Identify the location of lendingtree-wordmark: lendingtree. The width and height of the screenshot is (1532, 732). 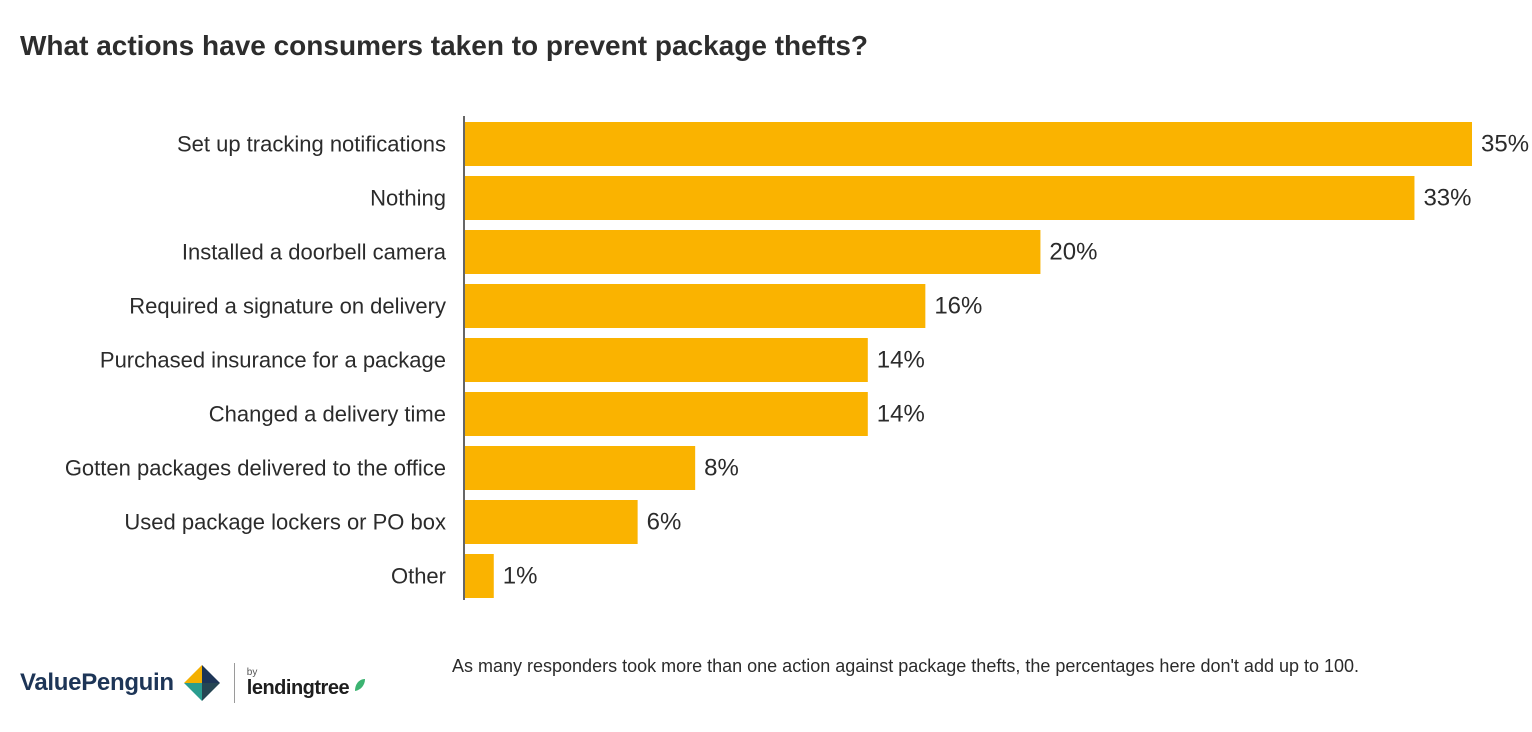
(306, 688).